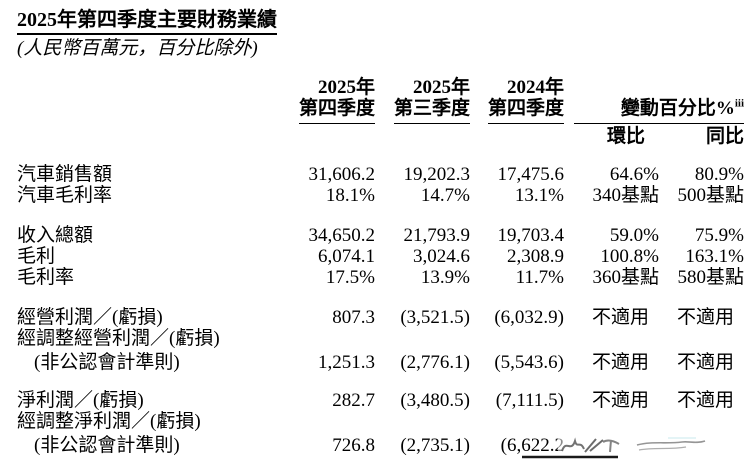  I want to click on value-cell: (2,735.1), so click(435, 445).